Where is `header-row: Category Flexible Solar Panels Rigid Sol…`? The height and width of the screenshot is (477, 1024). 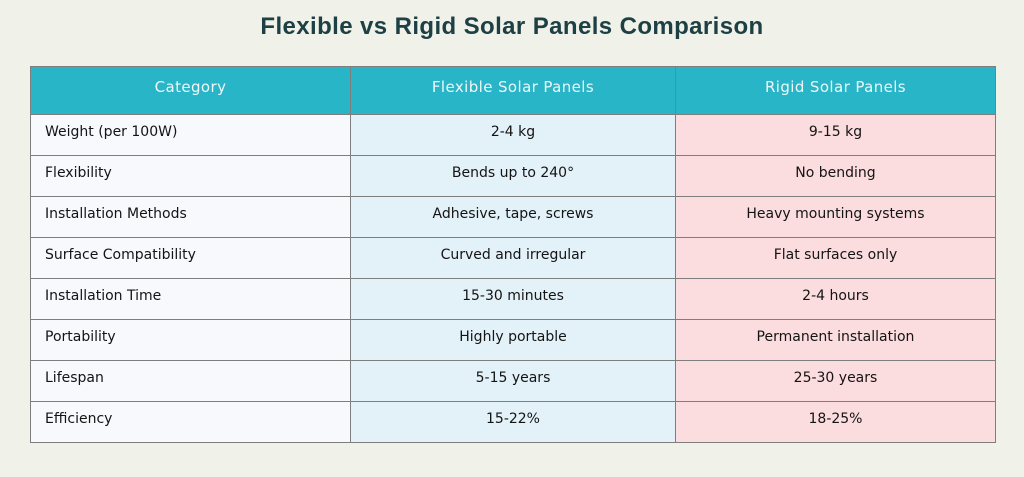 header-row: Category Flexible Solar Panels Rigid Sol… is located at coordinates (513, 90).